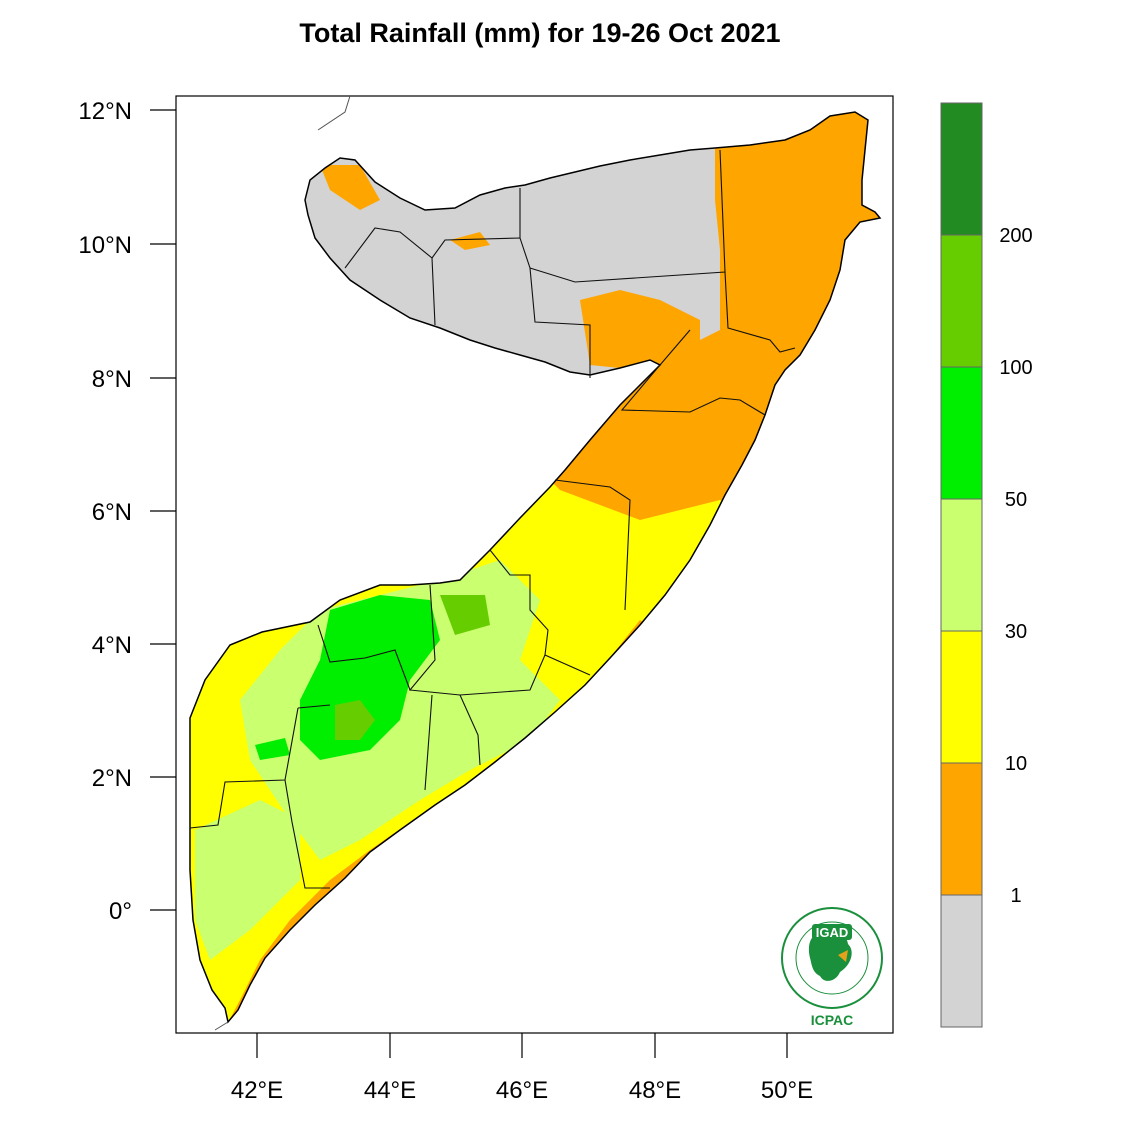  Describe the element at coordinates (832, 1020) in the screenshot. I see `logo-icpac-text: ICPAC` at that location.